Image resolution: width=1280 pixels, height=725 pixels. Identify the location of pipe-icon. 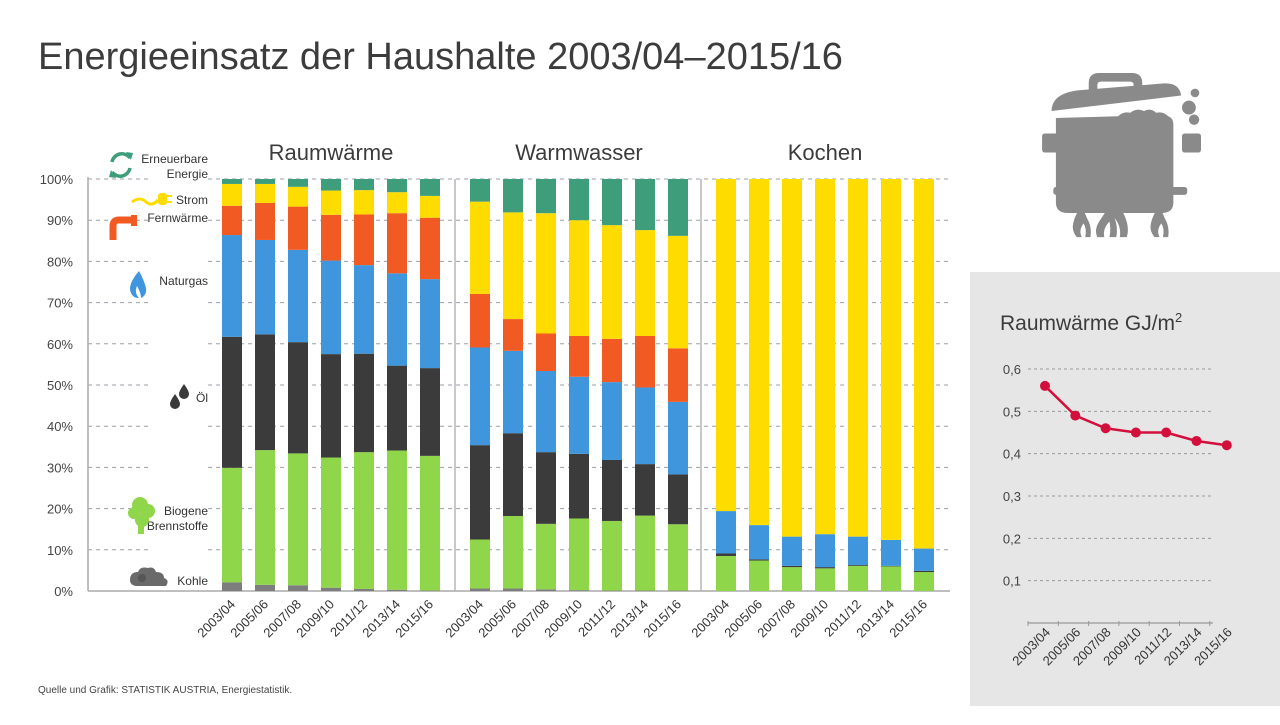
(123, 227).